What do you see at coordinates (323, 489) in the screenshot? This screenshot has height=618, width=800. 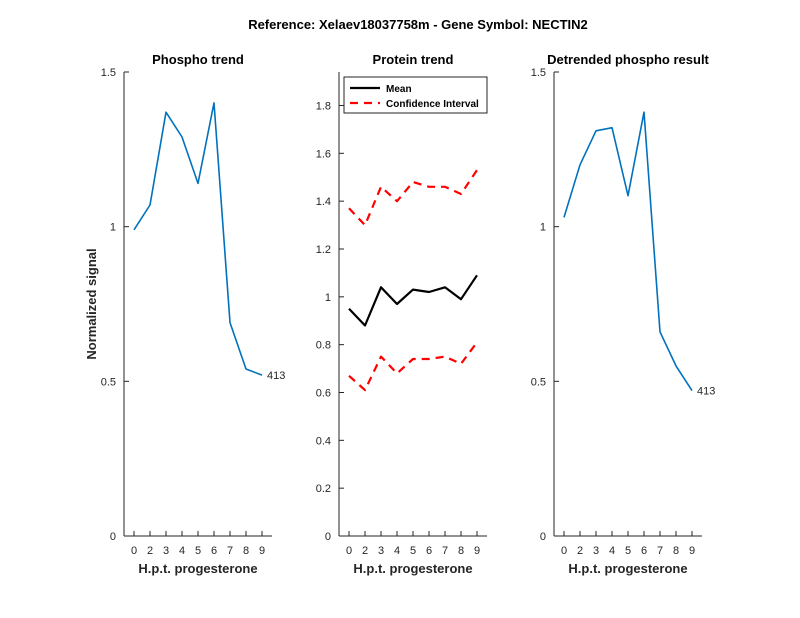 I see `y-tick-label: 0.2` at bounding box center [323, 489].